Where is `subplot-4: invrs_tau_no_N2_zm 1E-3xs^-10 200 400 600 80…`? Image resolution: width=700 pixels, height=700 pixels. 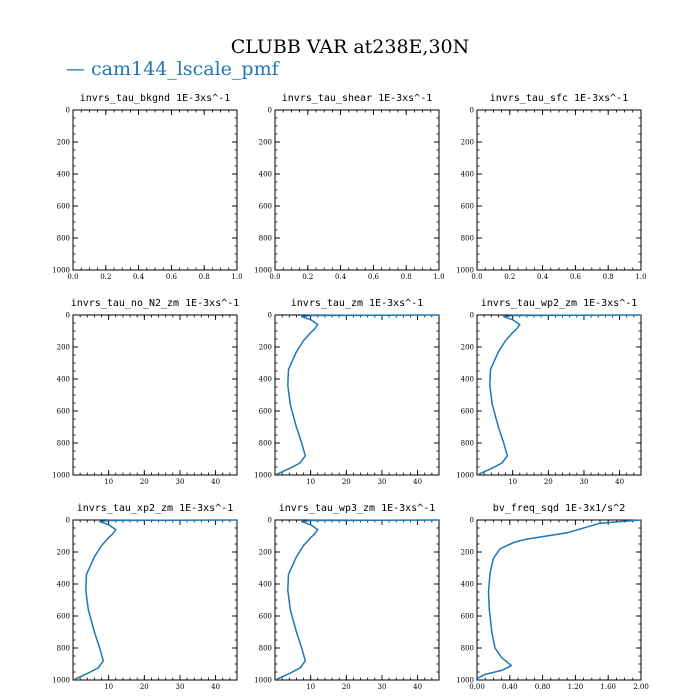 subplot-4: invrs_tau_no_N2_zm 1E-3xs^-10 200 400 600 80… is located at coordinates (145, 392).